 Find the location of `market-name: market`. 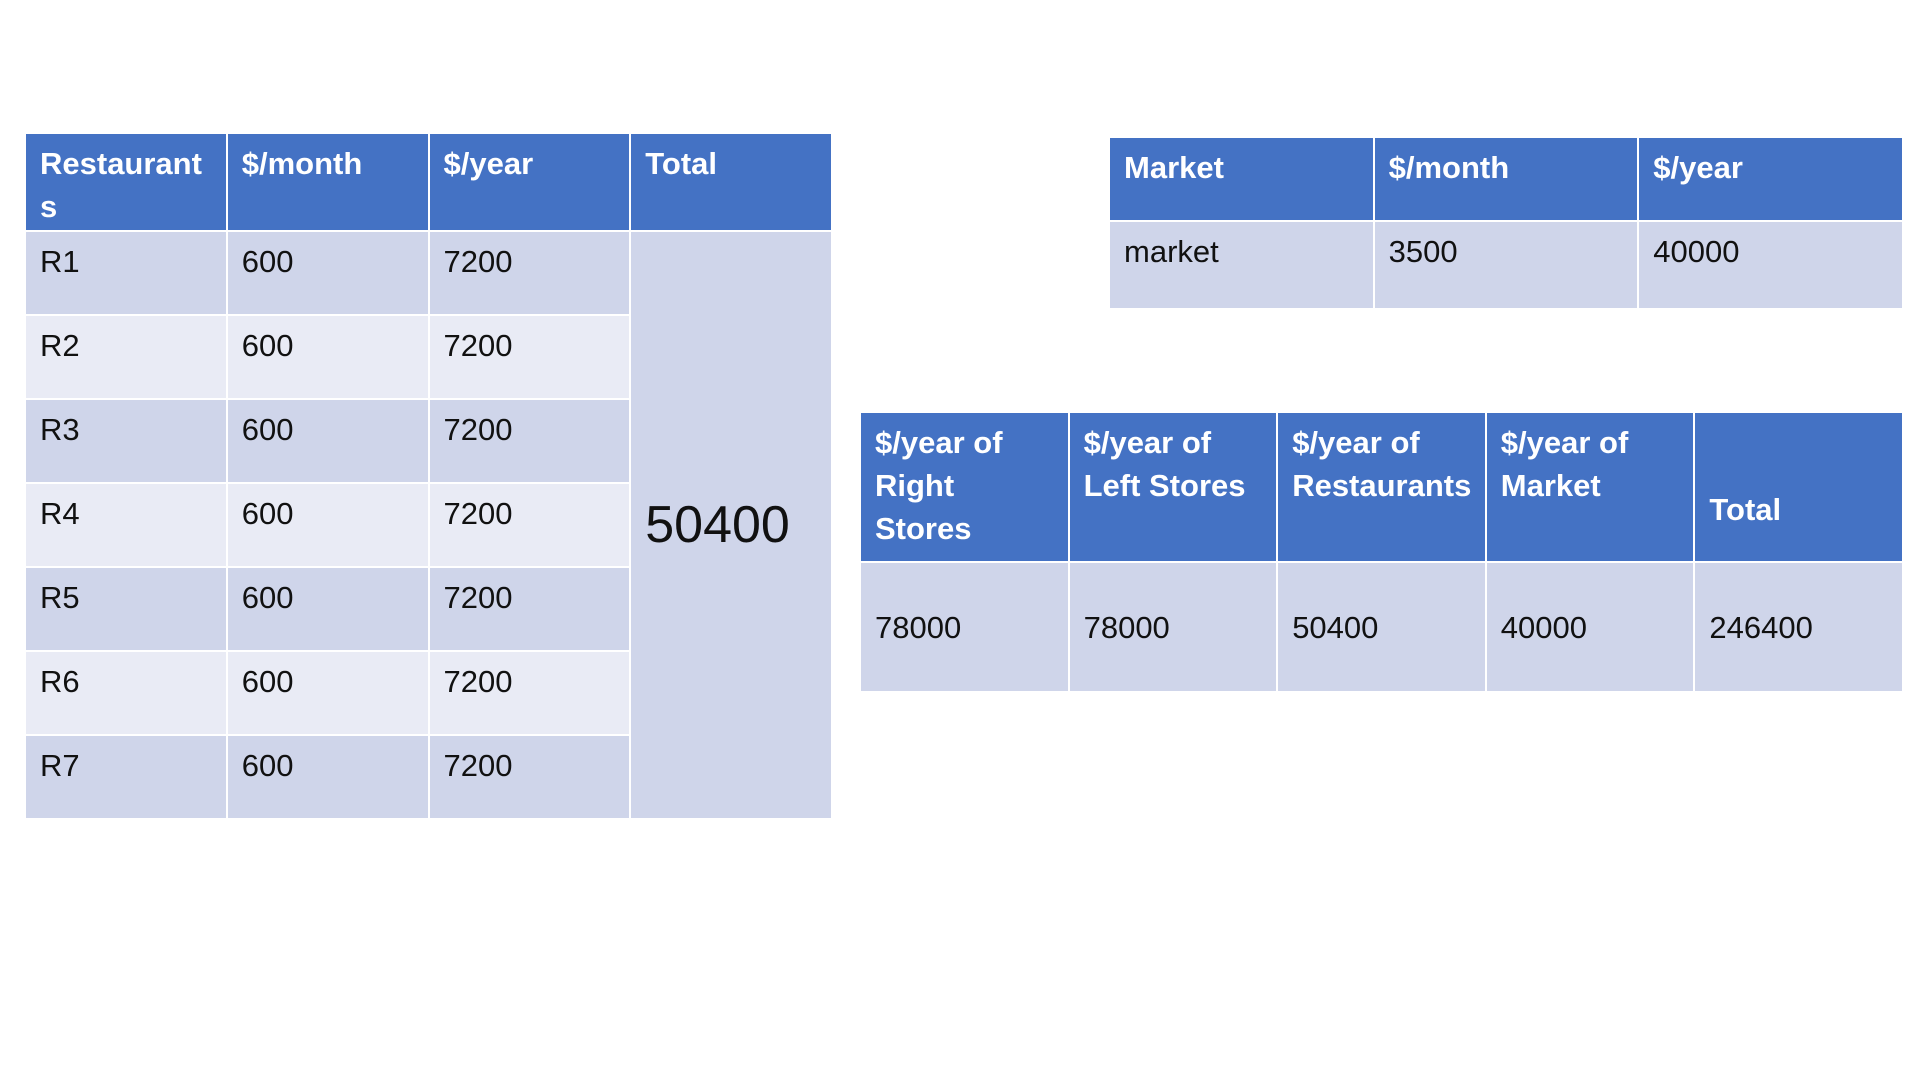

market-name: market is located at coordinates (1241, 265).